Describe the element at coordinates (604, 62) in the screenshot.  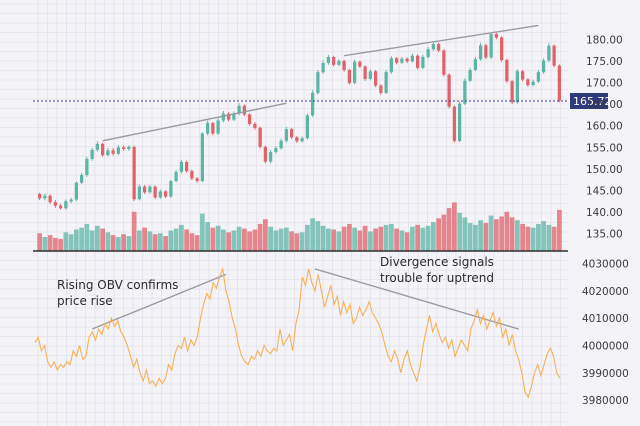
I see `price-tick-label: 175.00` at that location.